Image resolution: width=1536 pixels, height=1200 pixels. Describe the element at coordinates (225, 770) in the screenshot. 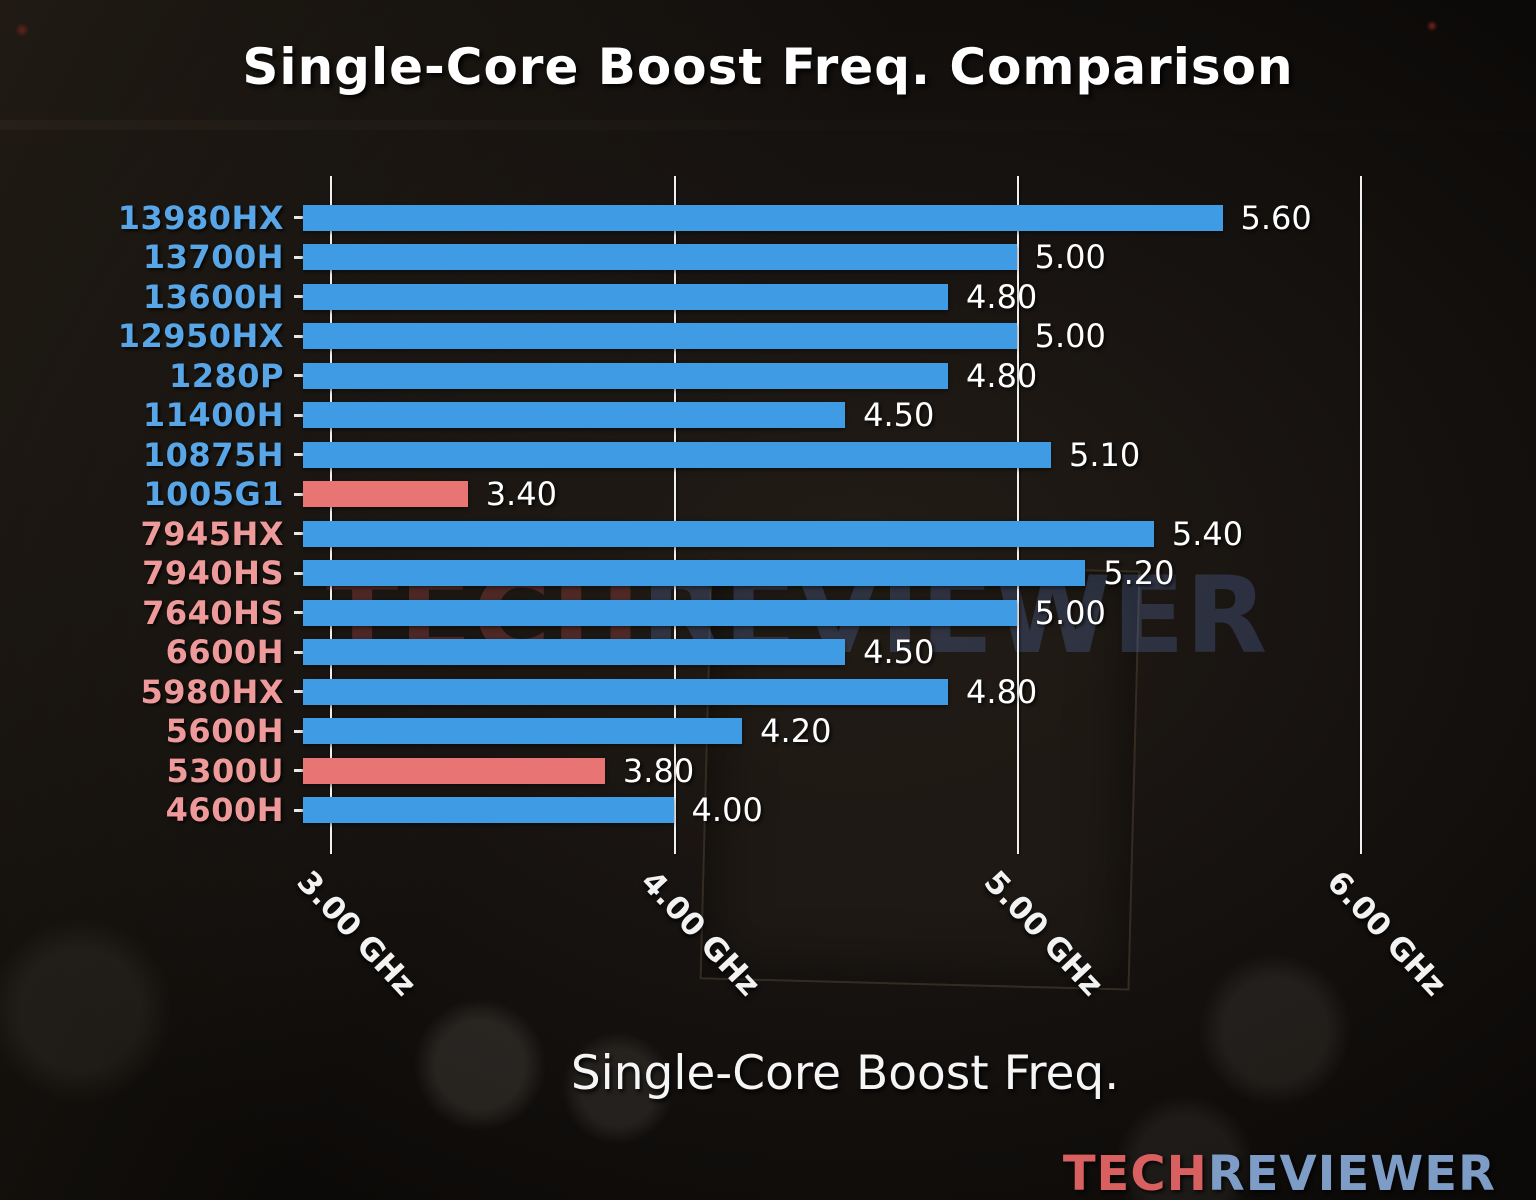

I see `category-label: 5300U` at that location.